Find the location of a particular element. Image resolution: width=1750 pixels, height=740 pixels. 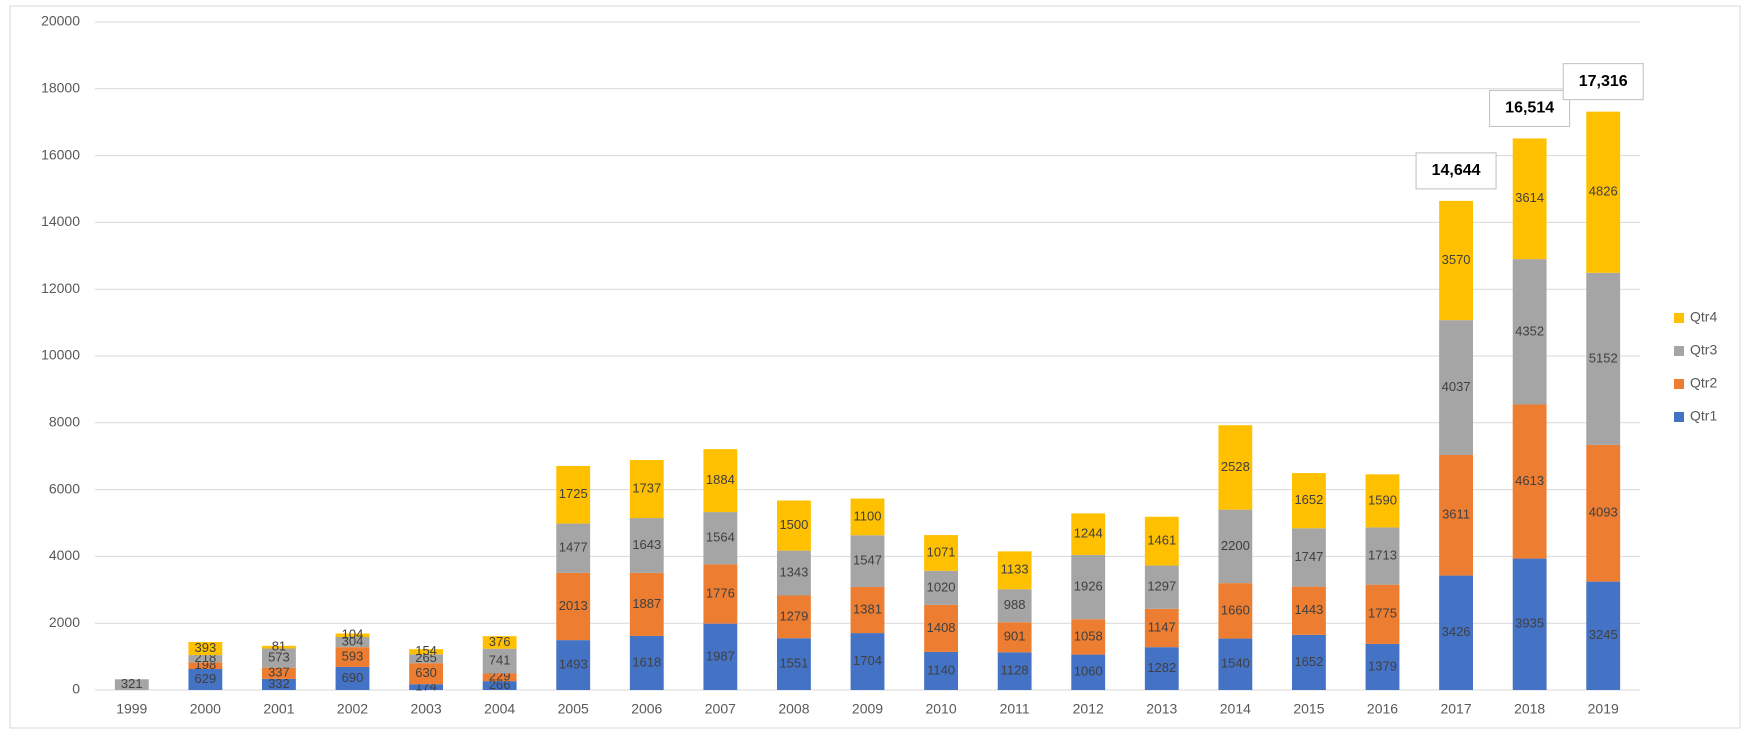

value-label: 1884 is located at coordinates (720, 479).